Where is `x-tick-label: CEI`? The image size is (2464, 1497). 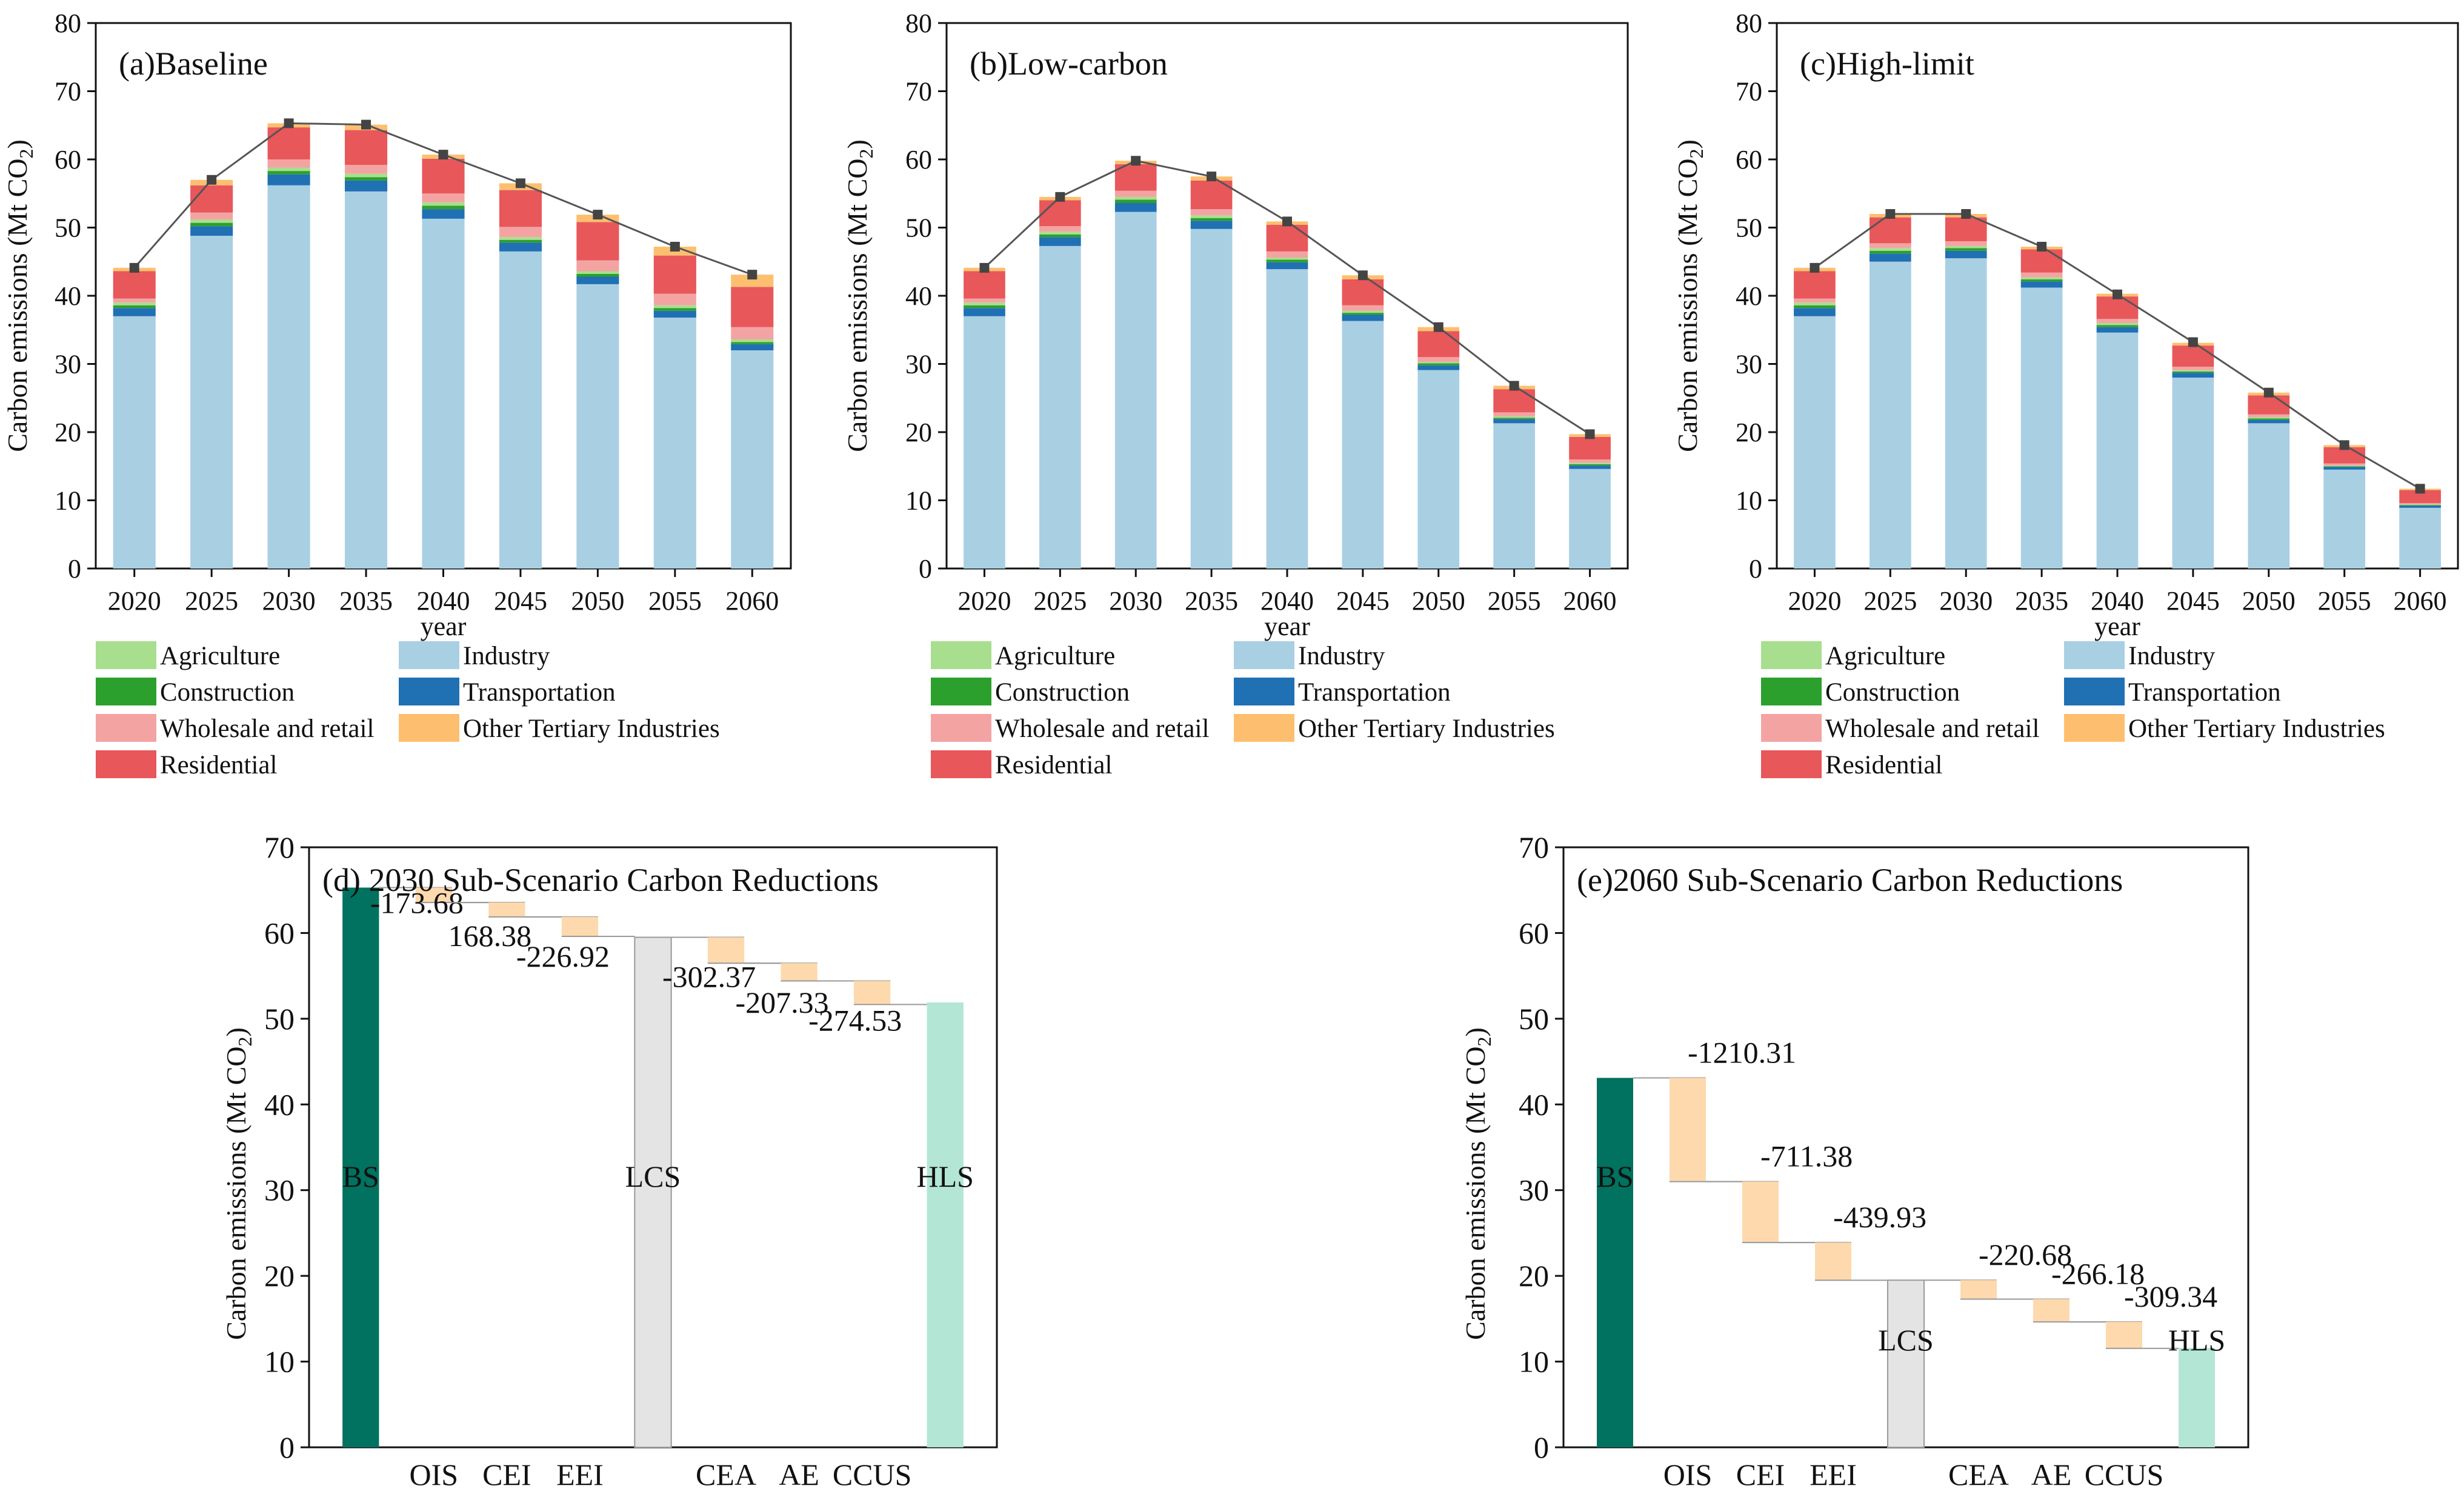 x-tick-label: CEI is located at coordinates (1760, 1475).